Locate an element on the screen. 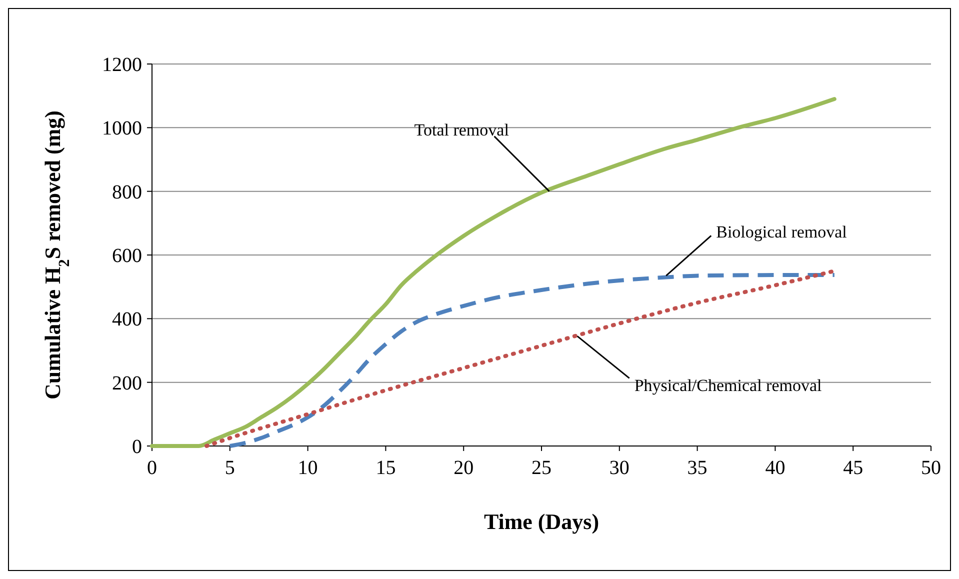 This screenshot has height=579, width=959. x-tick-label: 30 is located at coordinates (619, 468).